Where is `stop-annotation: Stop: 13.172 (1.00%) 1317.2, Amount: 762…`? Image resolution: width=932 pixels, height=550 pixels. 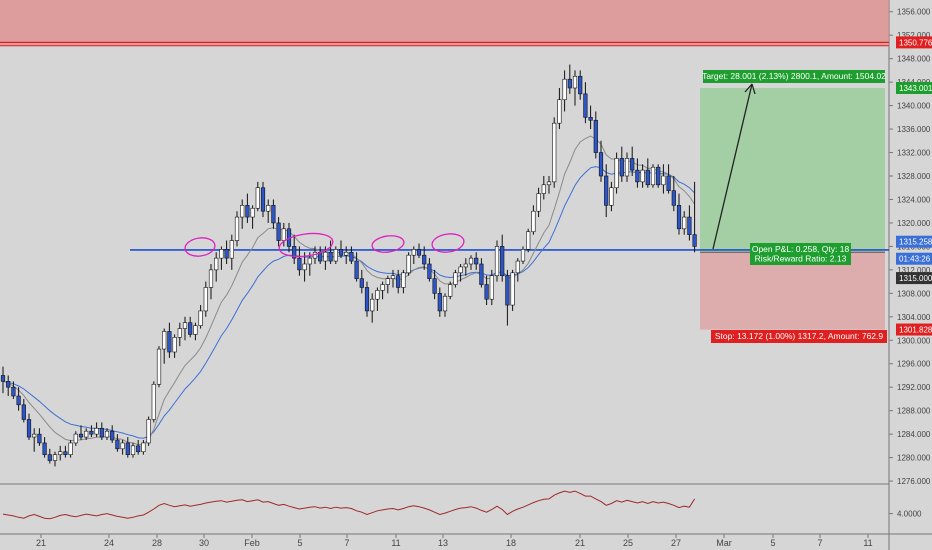
stop-annotation: Stop: 13.172 (1.00%) 1317.2, Amount: 762… is located at coordinates (799, 336).